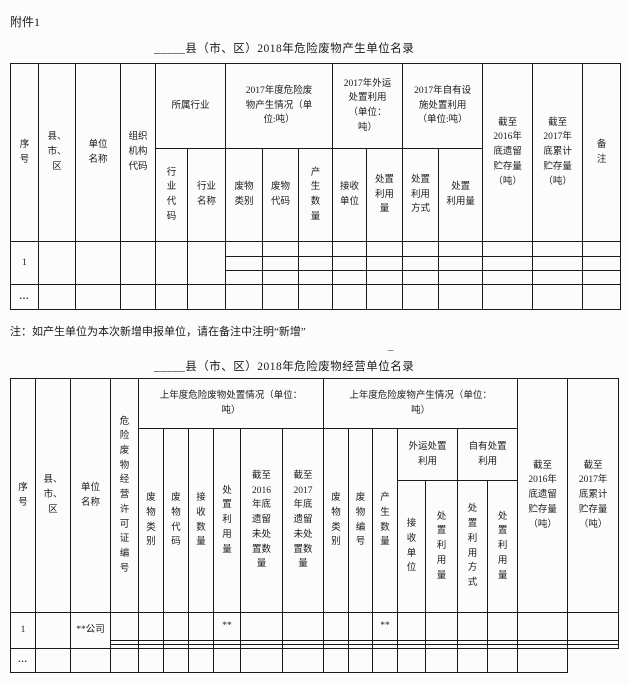 The height and width of the screenshot is (684, 629). What do you see at coordinates (227, 626) in the screenshot?
I see `t2-row1-disposal-amount-cell: **` at bounding box center [227, 626].